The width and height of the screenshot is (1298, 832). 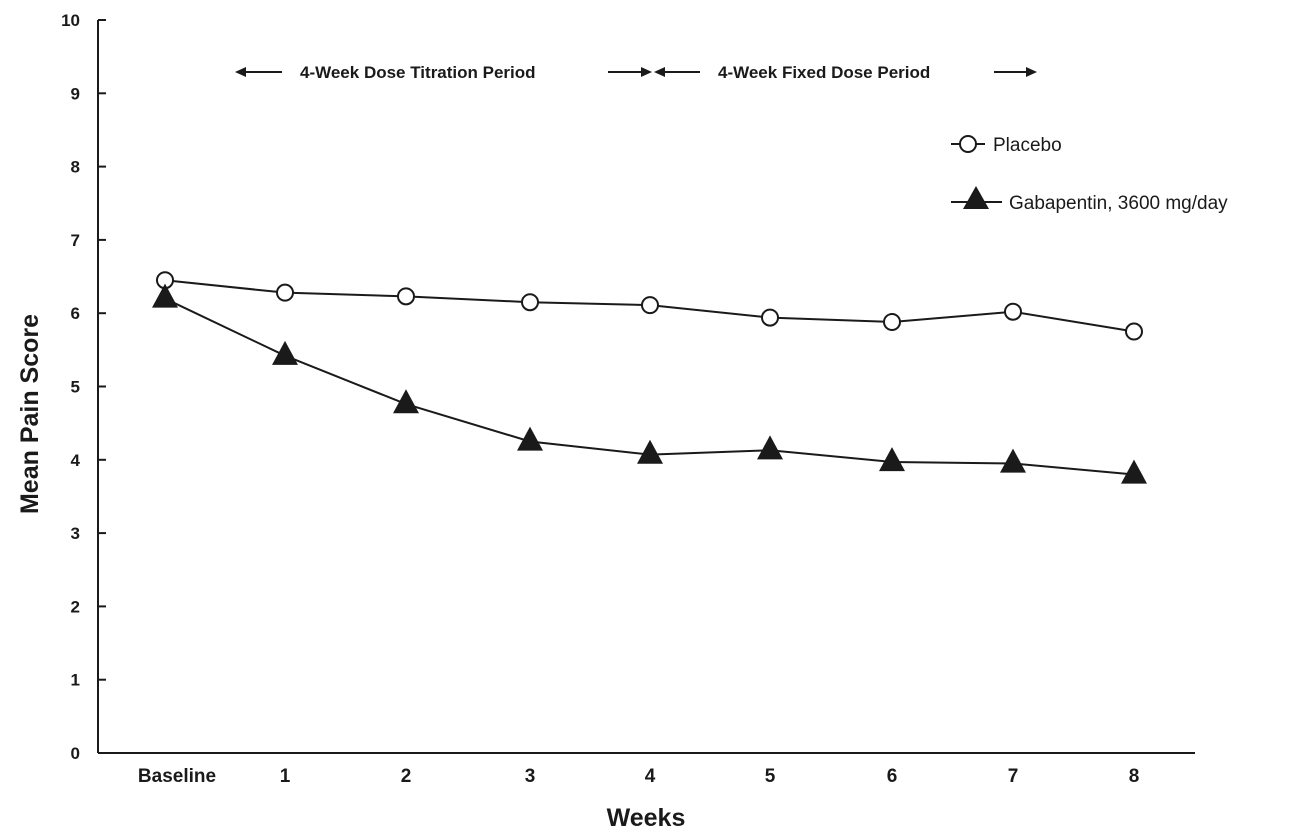 I want to click on x-axis-ticks: Baseline 1 2 3 4 5 6 7 8, so click(x=638, y=776).